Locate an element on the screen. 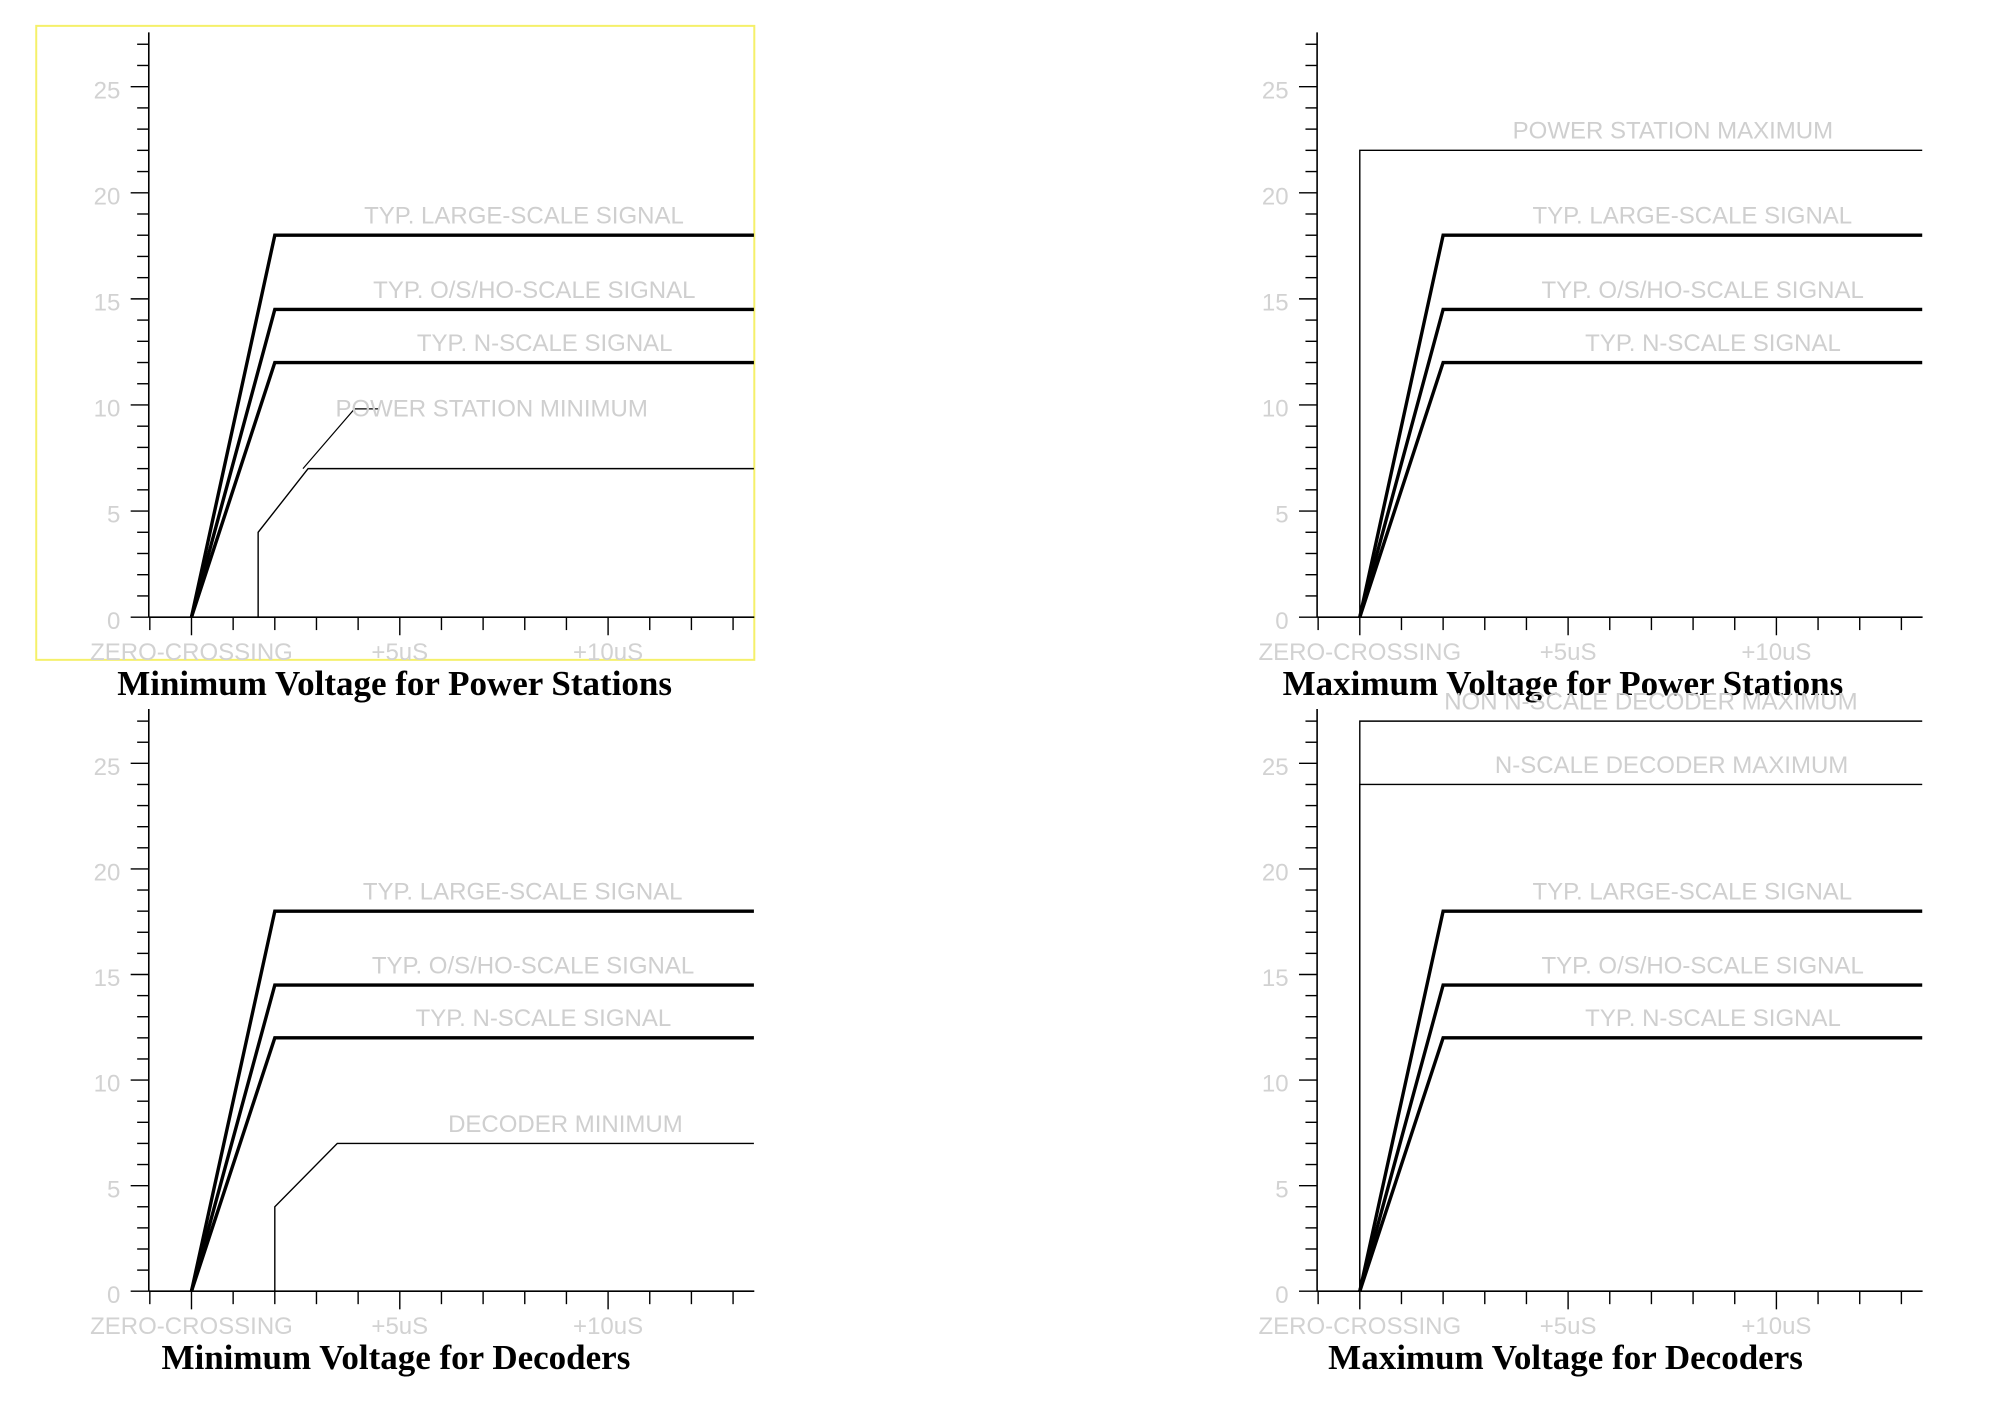  series-label: POWER STATION MINIMUM is located at coordinates (491, 409).